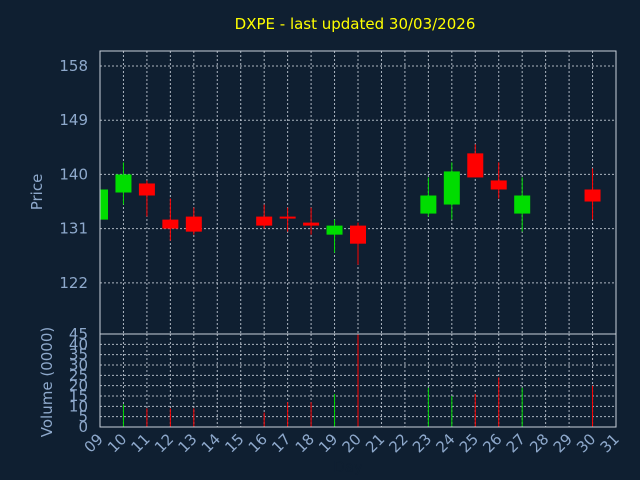 Image resolution: width=640 pixels, height=480 pixels. Describe the element at coordinates (492, 443) in the screenshot. I see `day-tick-label: 26` at that location.